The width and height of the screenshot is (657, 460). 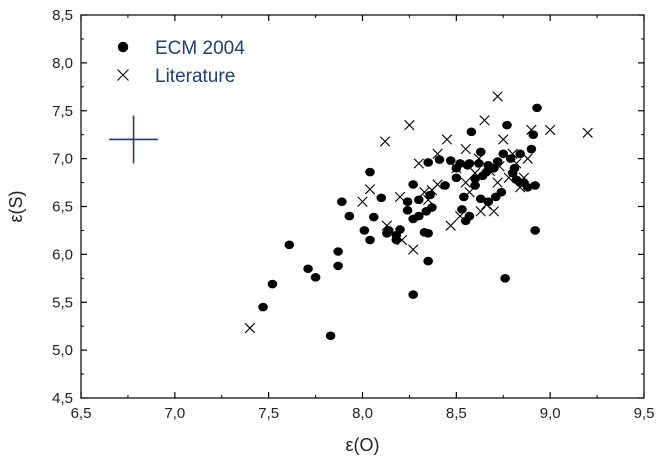 I want to click on x-tick-label: 8,0, so click(x=362, y=413).